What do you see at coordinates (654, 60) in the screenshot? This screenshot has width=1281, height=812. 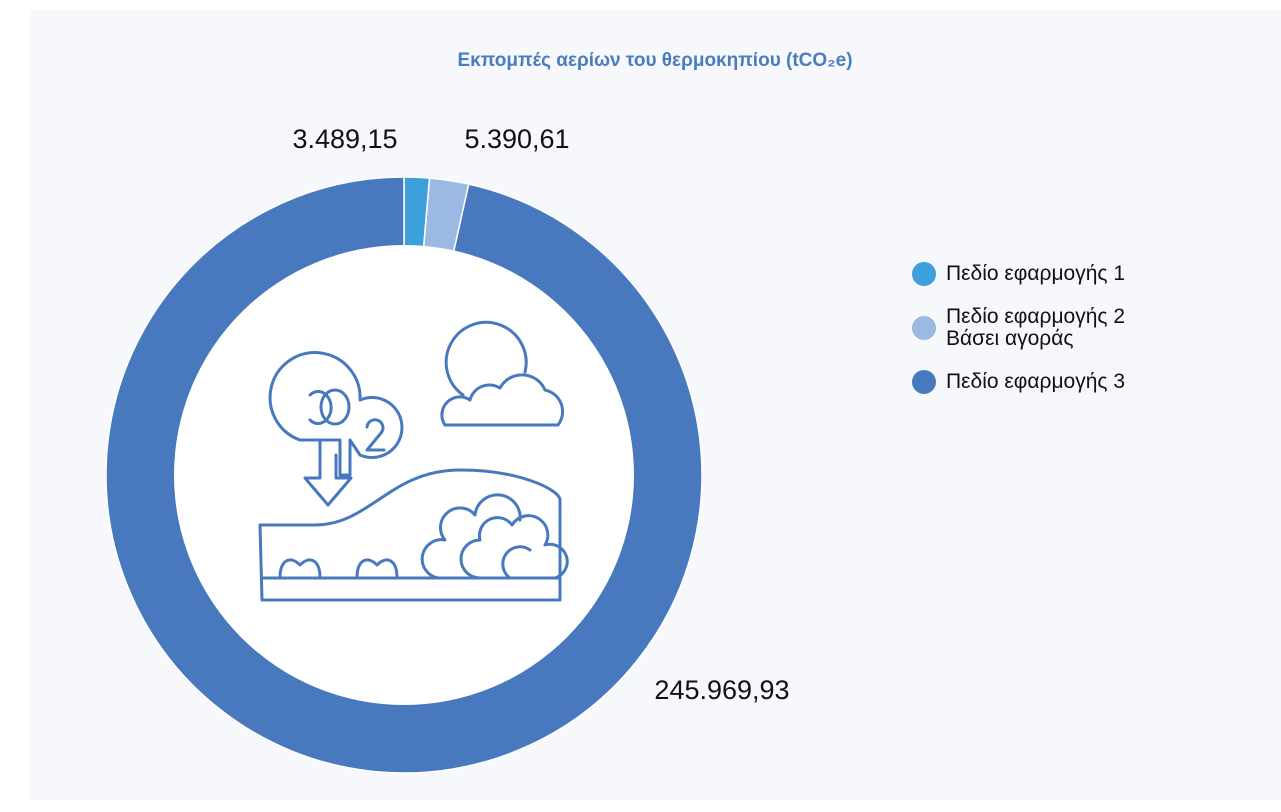 I see `chart-title: Εκπομπές αερίων του θερμοκηπίου (tCO₂e)` at bounding box center [654, 60].